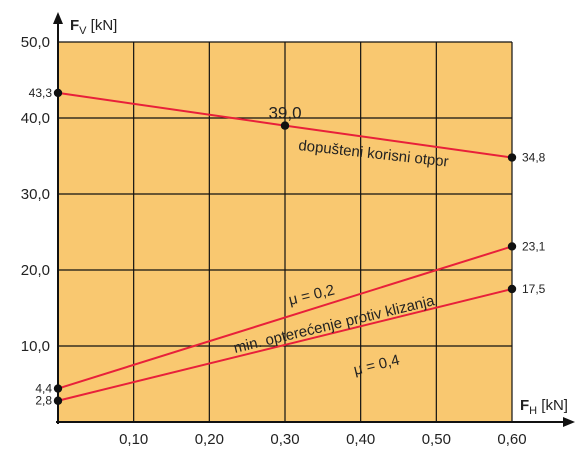 The height and width of the screenshot is (450, 584). What do you see at coordinates (35, 118) in the screenshot?
I see `y-tick-label: 40,0` at bounding box center [35, 118].